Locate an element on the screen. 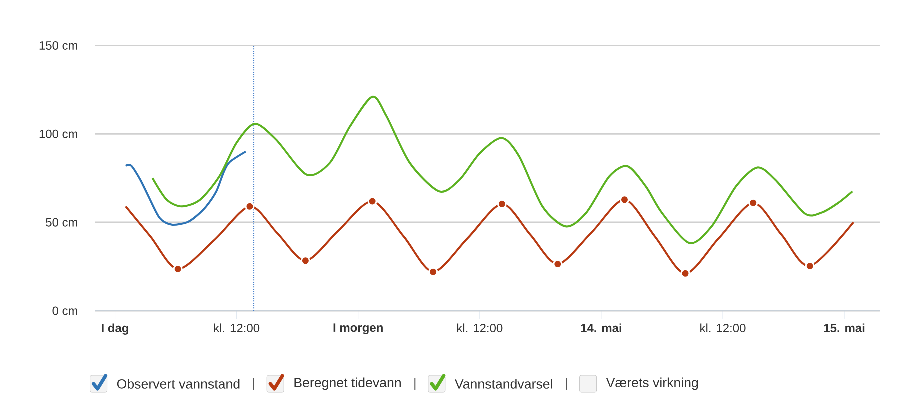 The height and width of the screenshot is (414, 914). x-tick-label: I morgen is located at coordinates (358, 329).